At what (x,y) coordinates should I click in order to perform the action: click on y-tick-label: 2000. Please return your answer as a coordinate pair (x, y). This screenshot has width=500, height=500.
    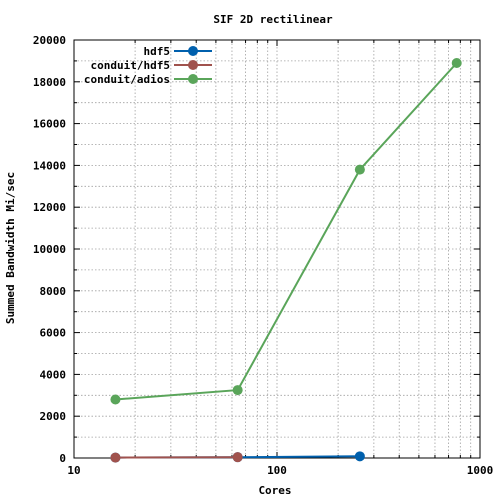
    Looking at the image, I should click on (53, 416).